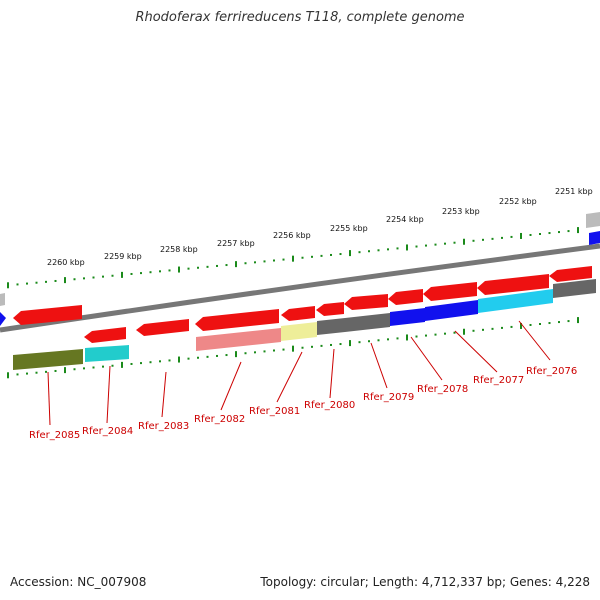  Describe the element at coordinates (274, 411) in the screenshot. I see `gene-label: Rfer_2081` at that location.